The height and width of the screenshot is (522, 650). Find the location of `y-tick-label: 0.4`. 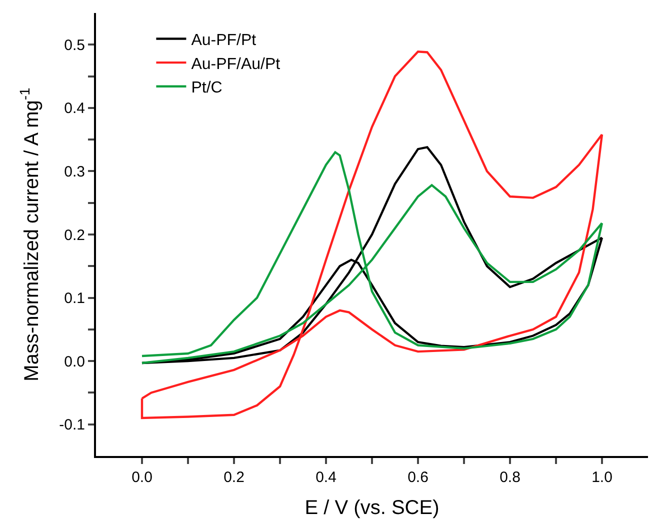

y-tick-label: 0.4 is located at coordinates (74, 109).